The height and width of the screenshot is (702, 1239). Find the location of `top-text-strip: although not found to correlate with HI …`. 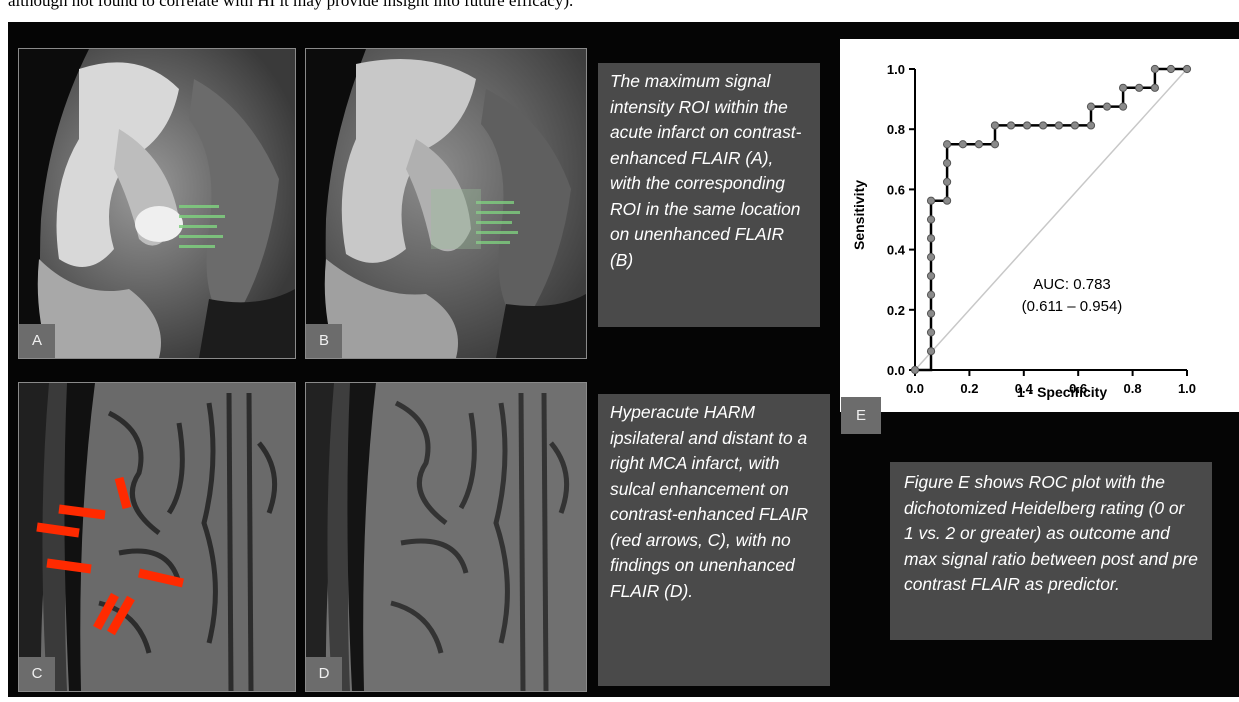

top-text-strip: although not found to correlate with HI … is located at coordinates (619, 11).